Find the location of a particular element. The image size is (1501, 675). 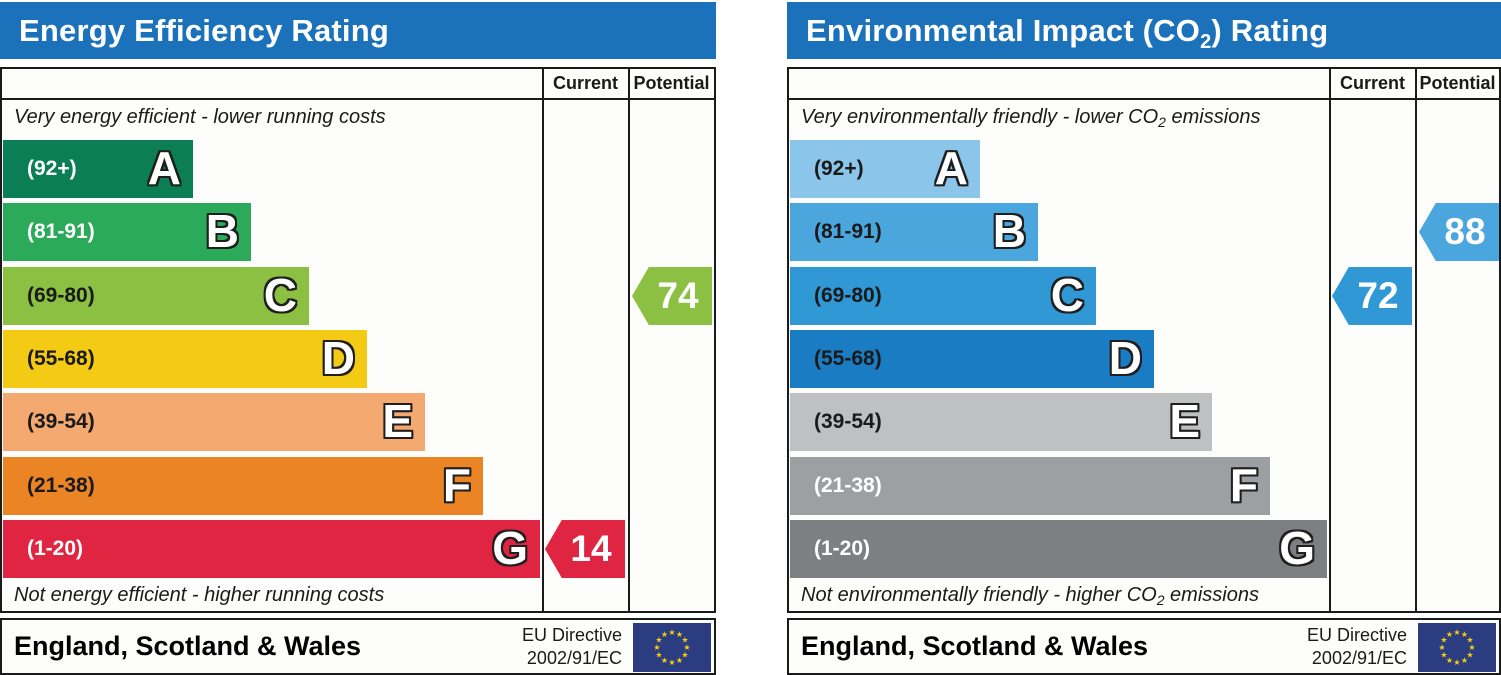

environmental-potential-column-divider is located at coordinates (1416, 340).